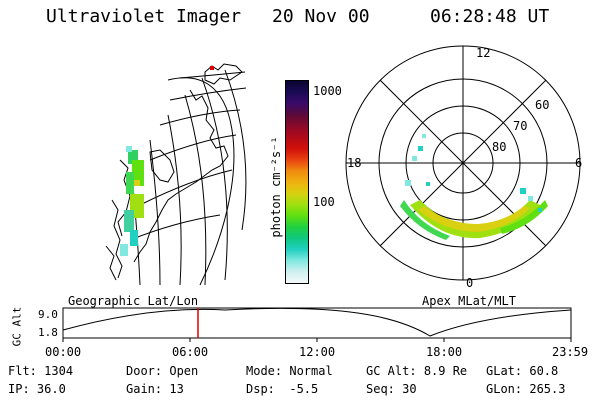 The image size is (600, 400). Describe the element at coordinates (579, 163) in the screenshot. I see `mlt-label-6: 6` at that location.